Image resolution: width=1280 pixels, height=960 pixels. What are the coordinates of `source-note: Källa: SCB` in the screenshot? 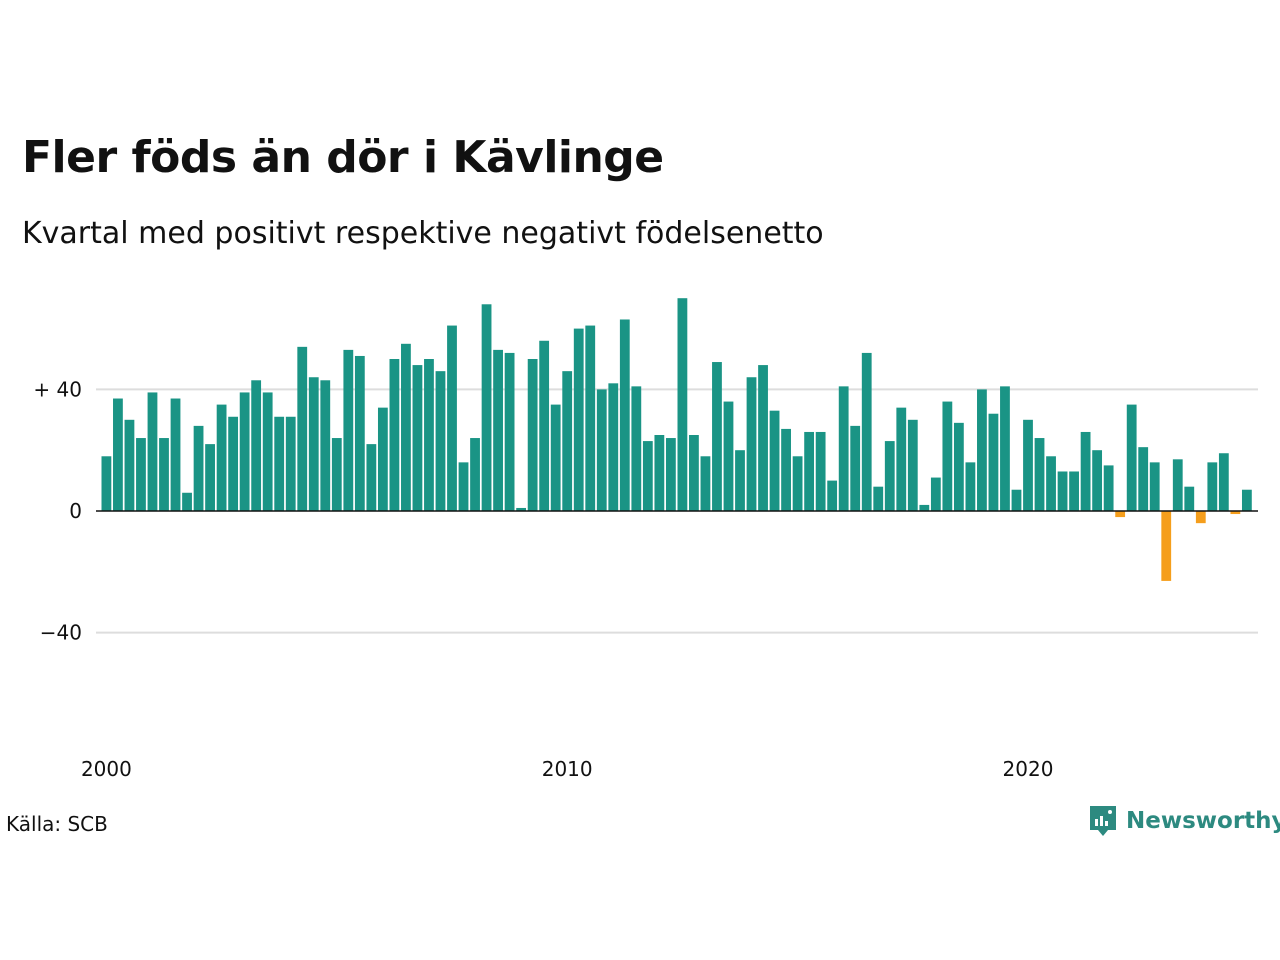 It's located at (57, 824).